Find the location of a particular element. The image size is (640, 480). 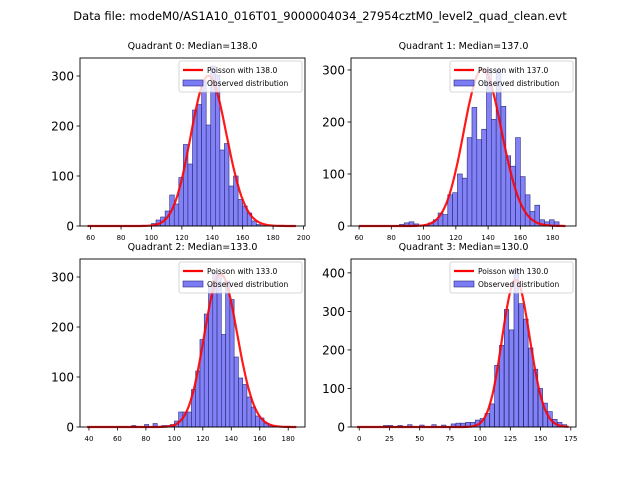

x-tick-label: 160 is located at coordinates (242, 238).